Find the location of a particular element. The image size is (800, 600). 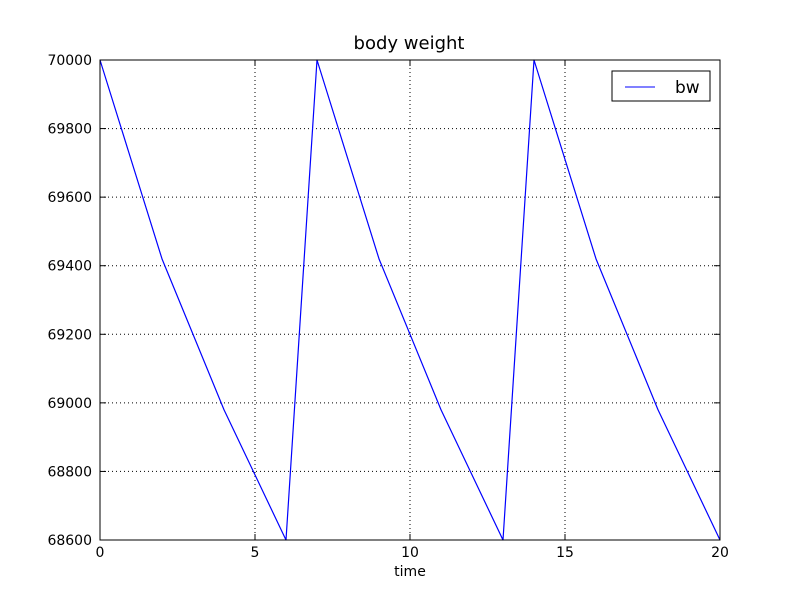

x-tick-label: 0 is located at coordinates (100, 553).